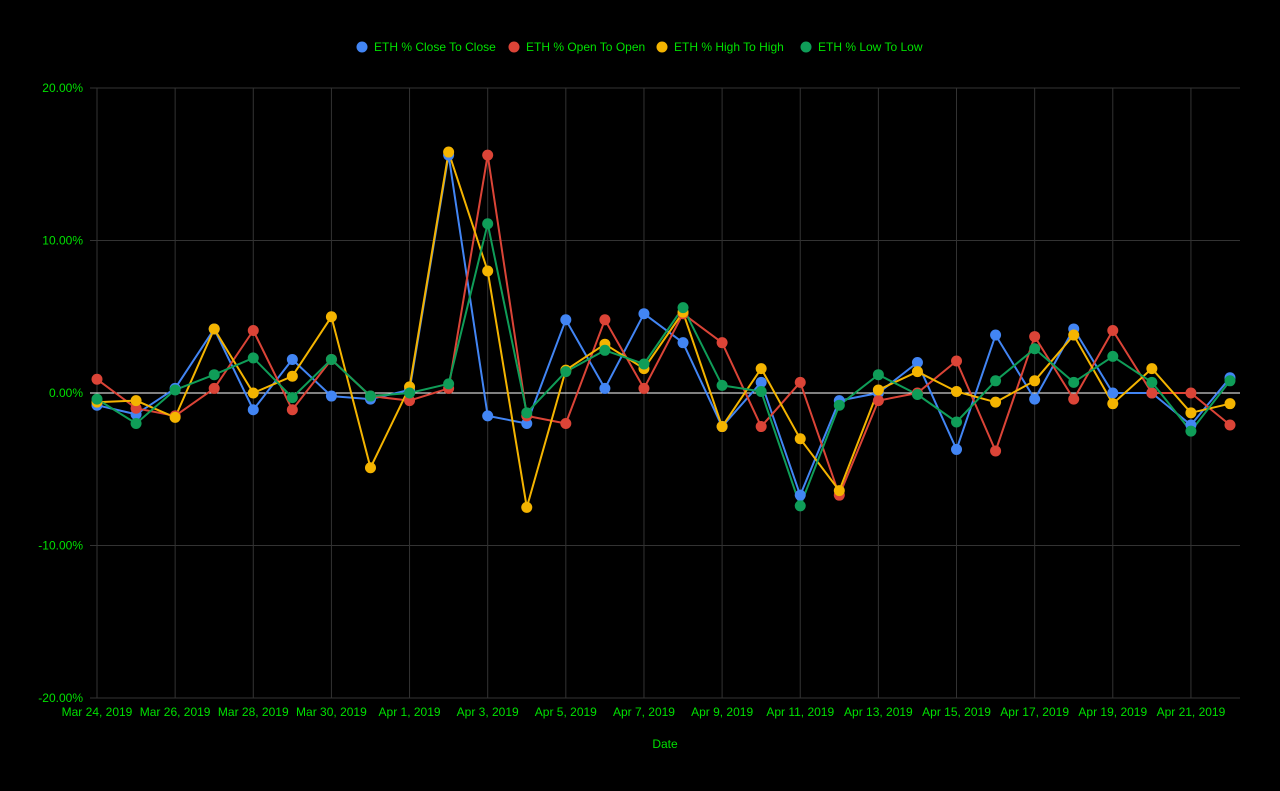  What do you see at coordinates (1112, 712) in the screenshot?
I see `x-tick-label: Apr 19, 2019` at bounding box center [1112, 712].